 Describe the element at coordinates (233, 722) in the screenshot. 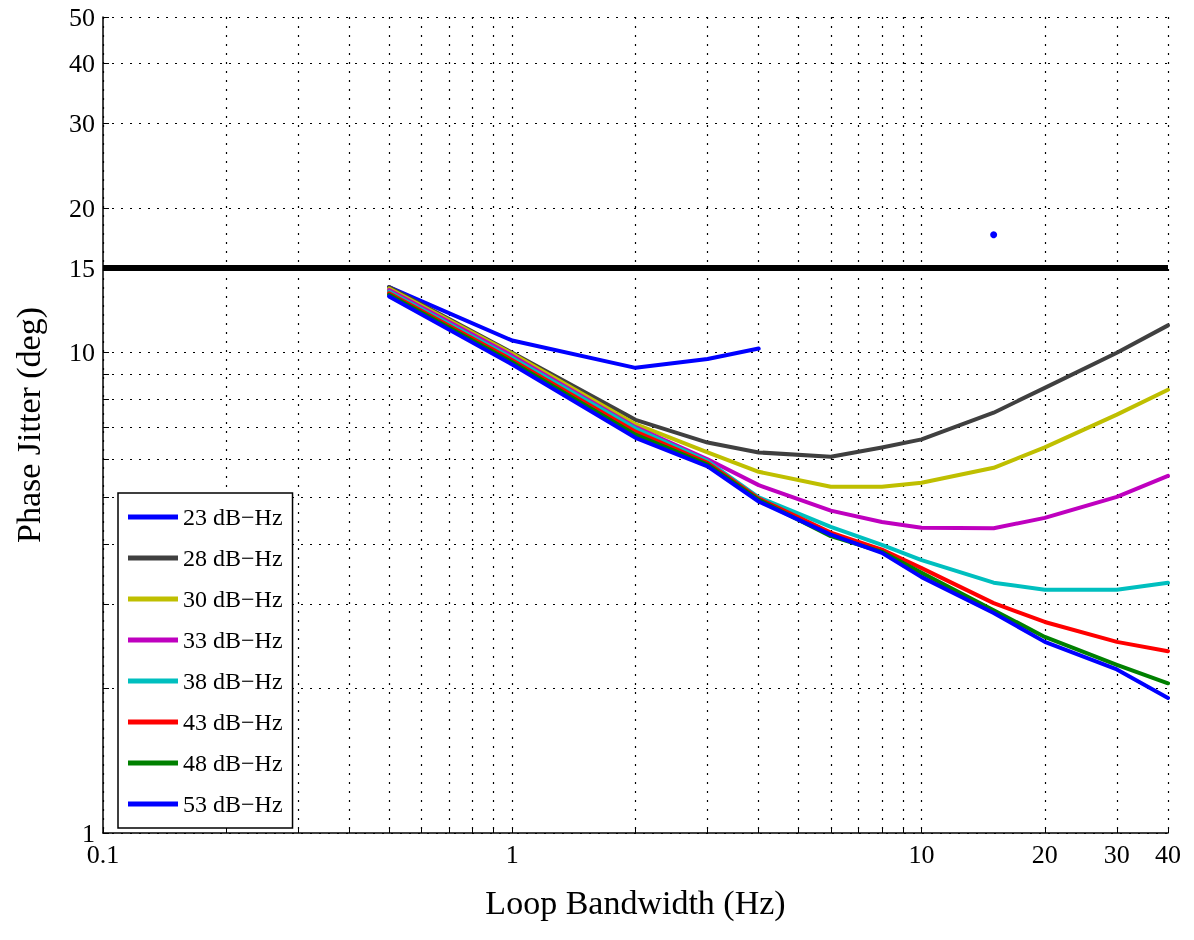

I see `legend-label: 43 dB−Hz` at that location.